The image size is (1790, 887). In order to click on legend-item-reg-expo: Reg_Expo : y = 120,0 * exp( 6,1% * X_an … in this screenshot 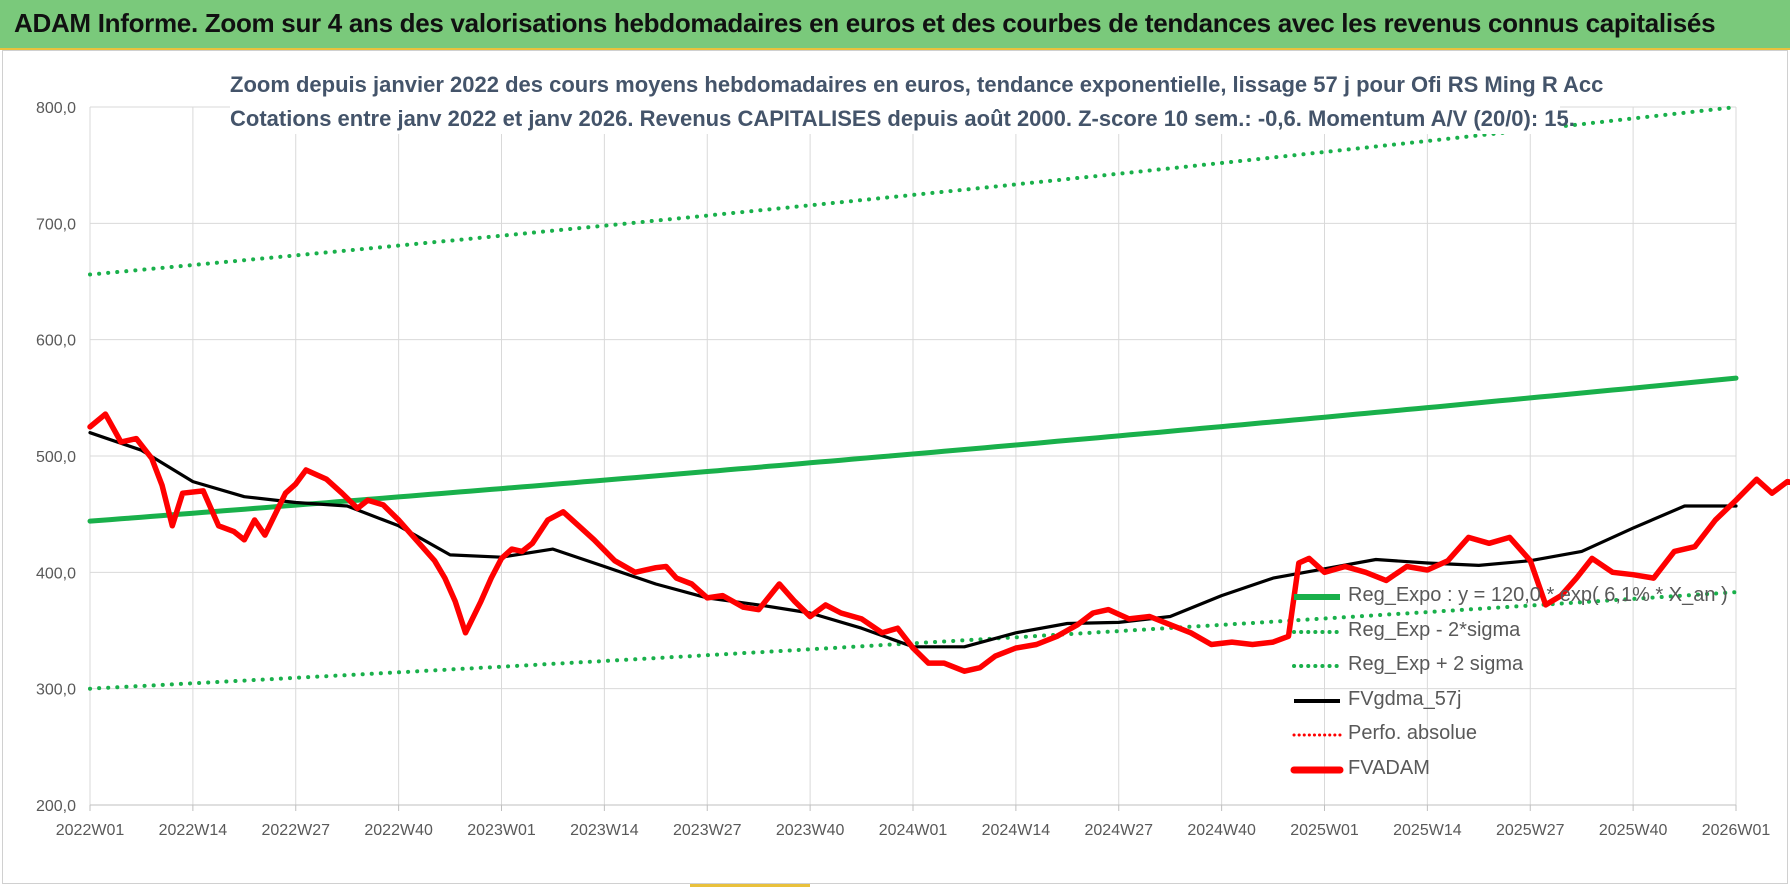, I will do `click(1509, 597)`.